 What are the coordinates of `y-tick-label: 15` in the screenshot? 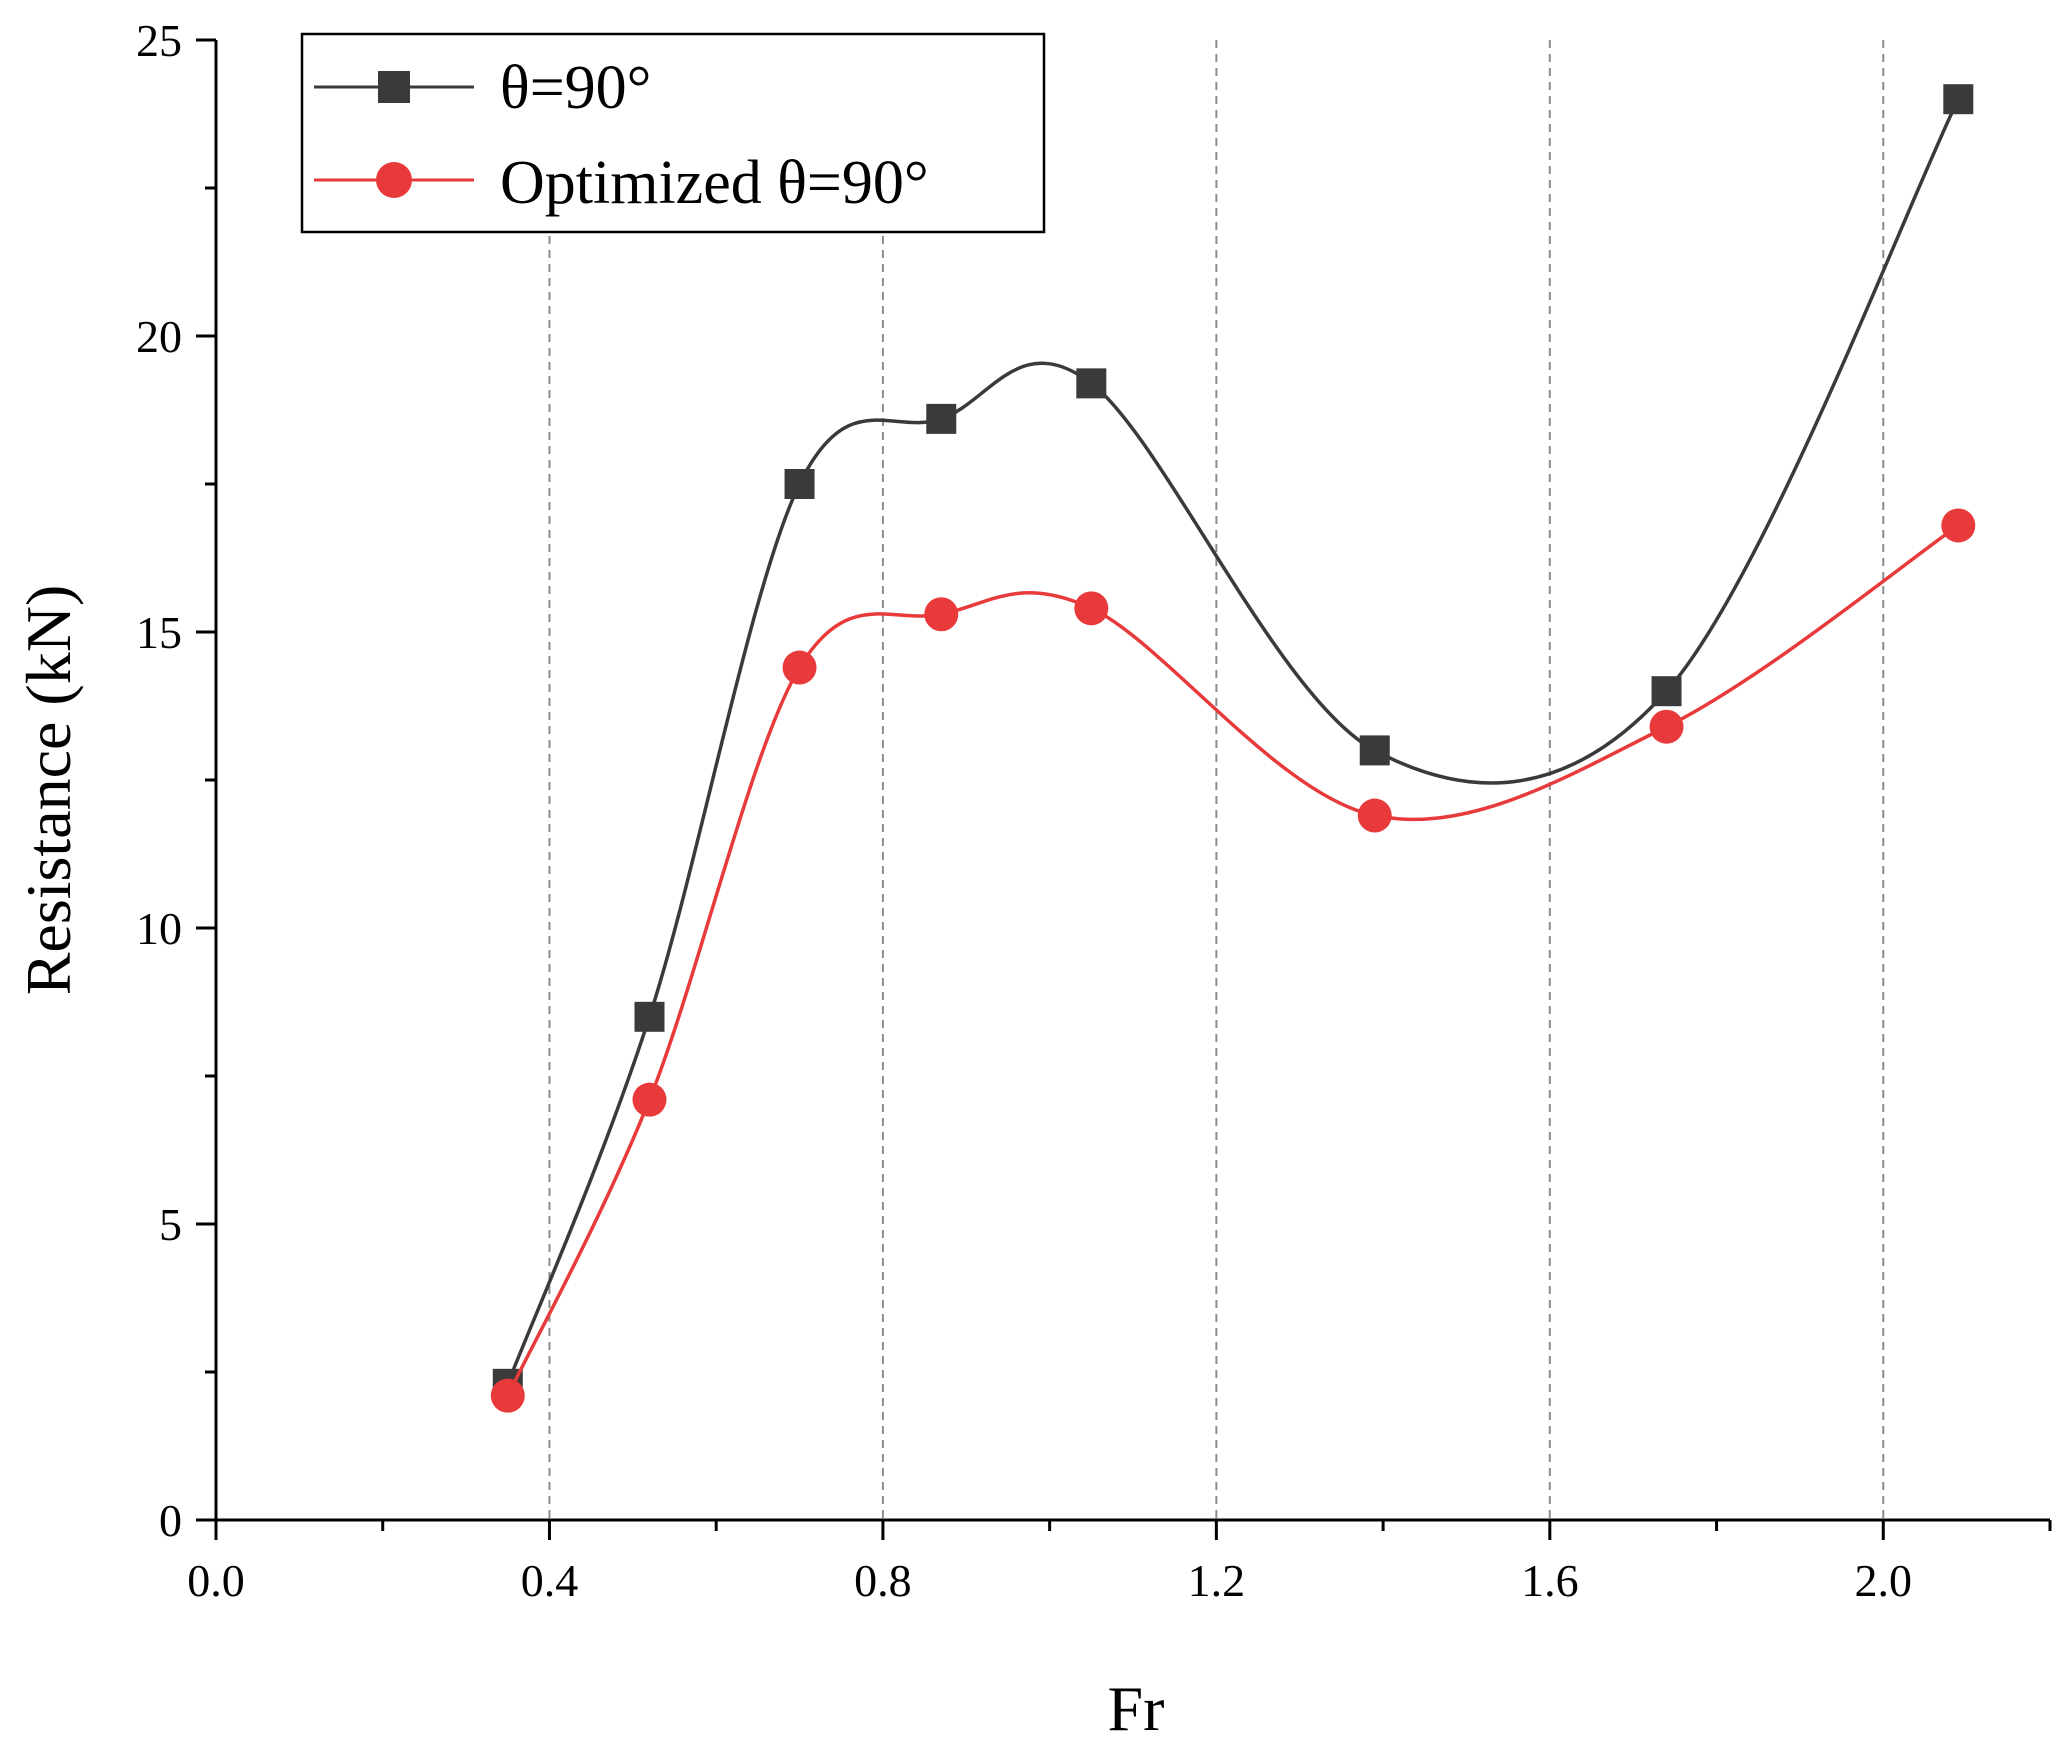 It's located at (159, 632).